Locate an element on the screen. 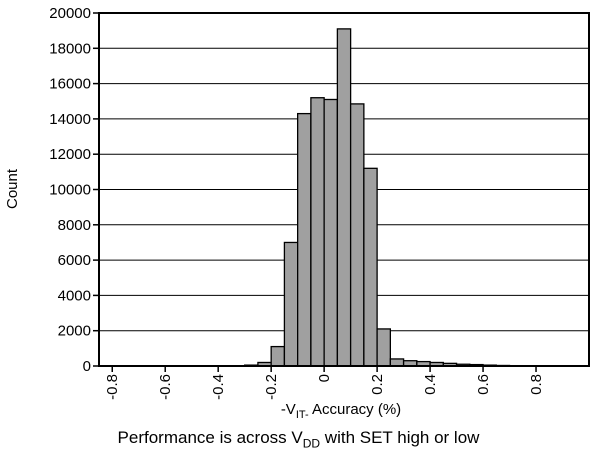 The image size is (597, 457). x-tick-label: 0.6 is located at coordinates (483, 384).